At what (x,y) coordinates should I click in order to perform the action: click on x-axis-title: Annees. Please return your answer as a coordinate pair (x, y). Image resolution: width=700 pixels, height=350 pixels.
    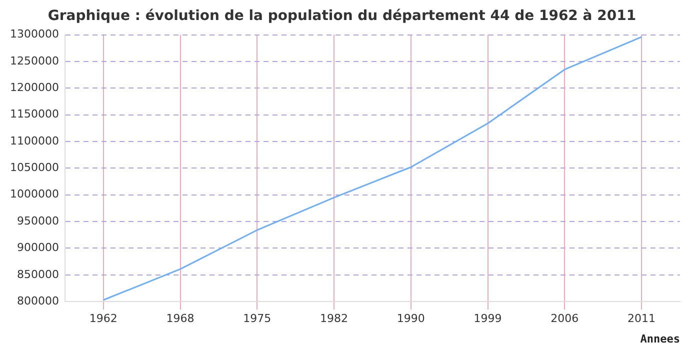
    Looking at the image, I should click on (660, 339).